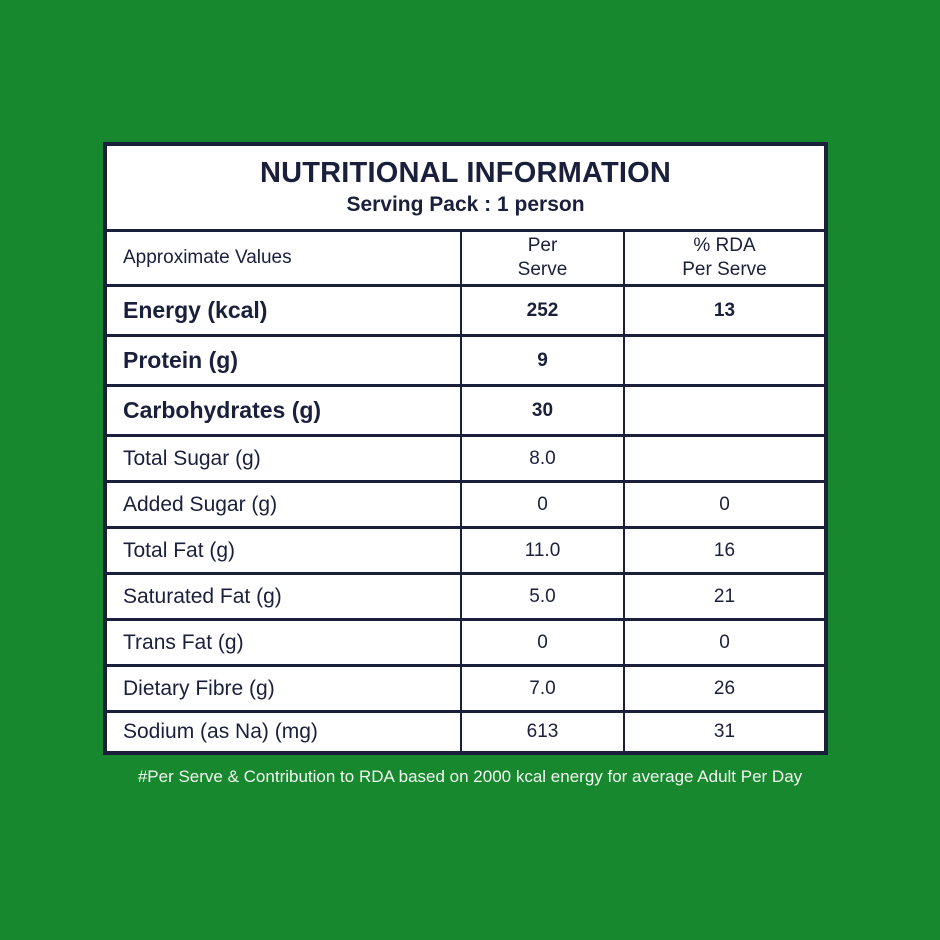  I want to click on row-label: Sodium (as Na) (mg), so click(284, 732).